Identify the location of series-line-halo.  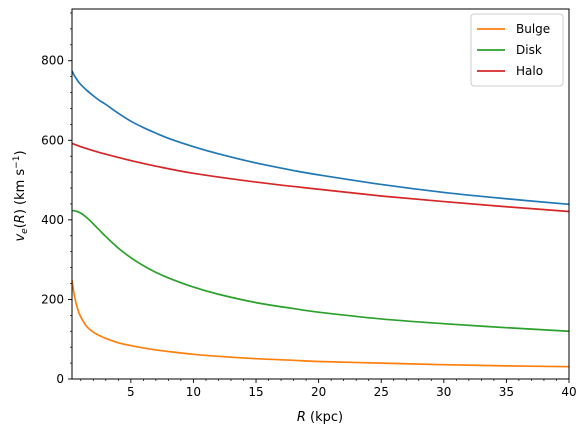
(320, 177).